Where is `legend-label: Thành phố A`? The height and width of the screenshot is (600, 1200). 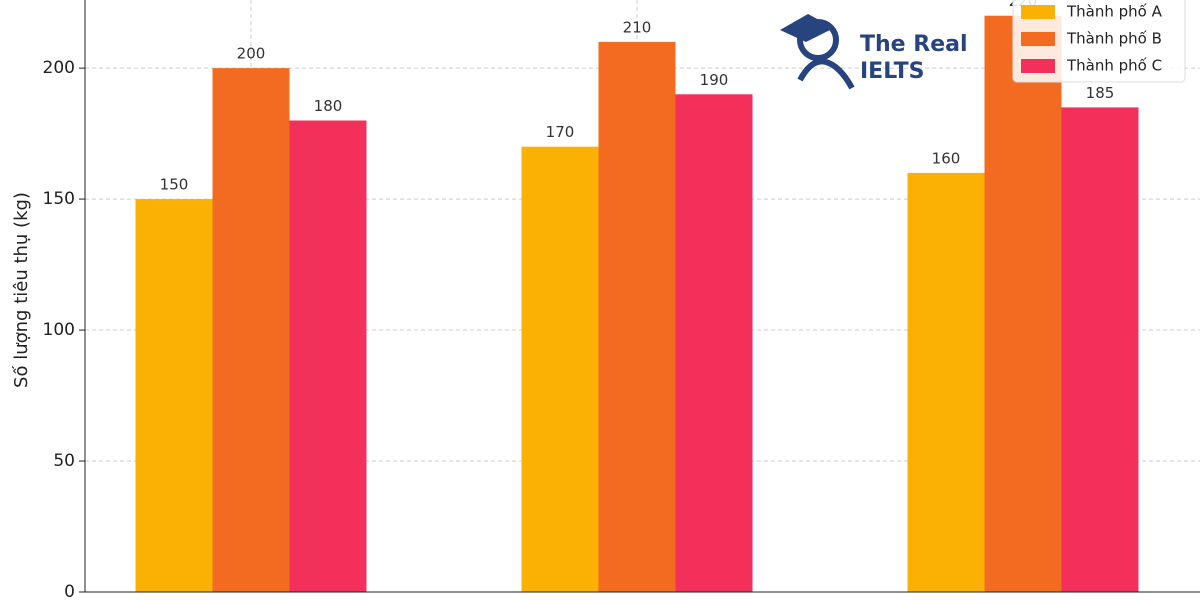 legend-label: Thành phố A is located at coordinates (1114, 12).